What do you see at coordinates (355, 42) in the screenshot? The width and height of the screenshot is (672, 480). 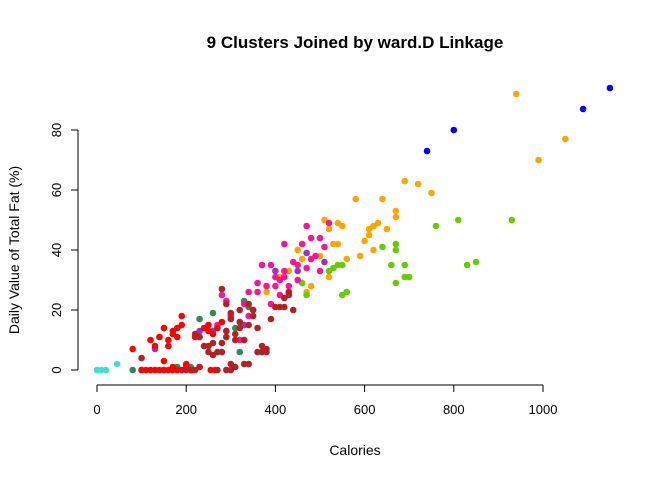 I see `chart-title: 9 Clusters Joined by ward.D Linkage` at bounding box center [355, 42].